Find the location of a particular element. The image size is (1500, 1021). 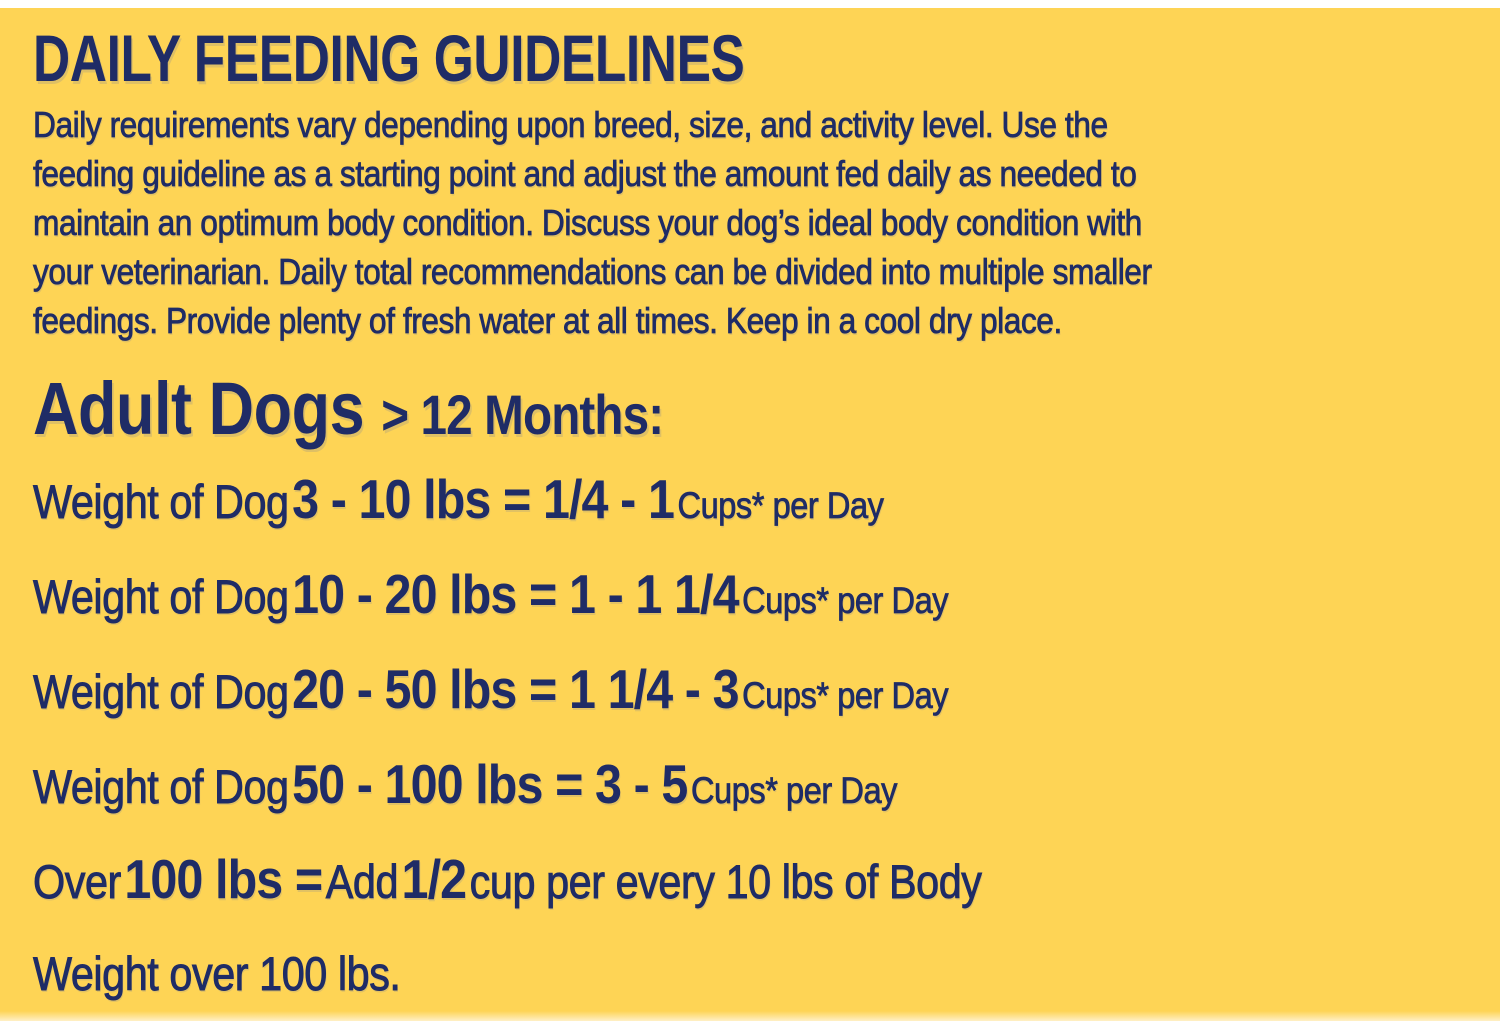

over-100-rest: cup per every 10 lbs of Body is located at coordinates (725, 882).